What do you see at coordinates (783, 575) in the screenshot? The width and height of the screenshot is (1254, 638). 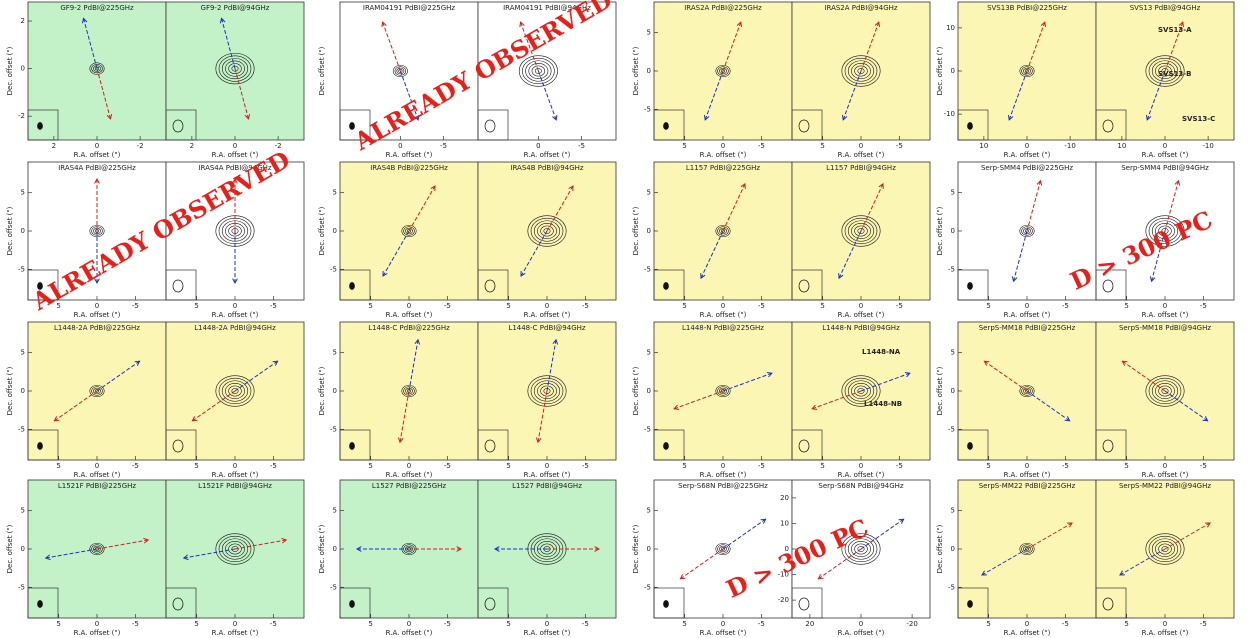 I see `y-tick-label: -10` at bounding box center [783, 575].